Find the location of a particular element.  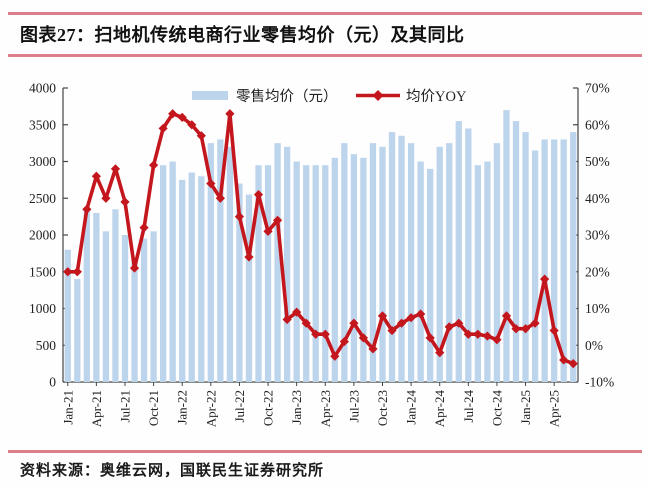

left-tick-label: 3000 is located at coordinates (42, 161).